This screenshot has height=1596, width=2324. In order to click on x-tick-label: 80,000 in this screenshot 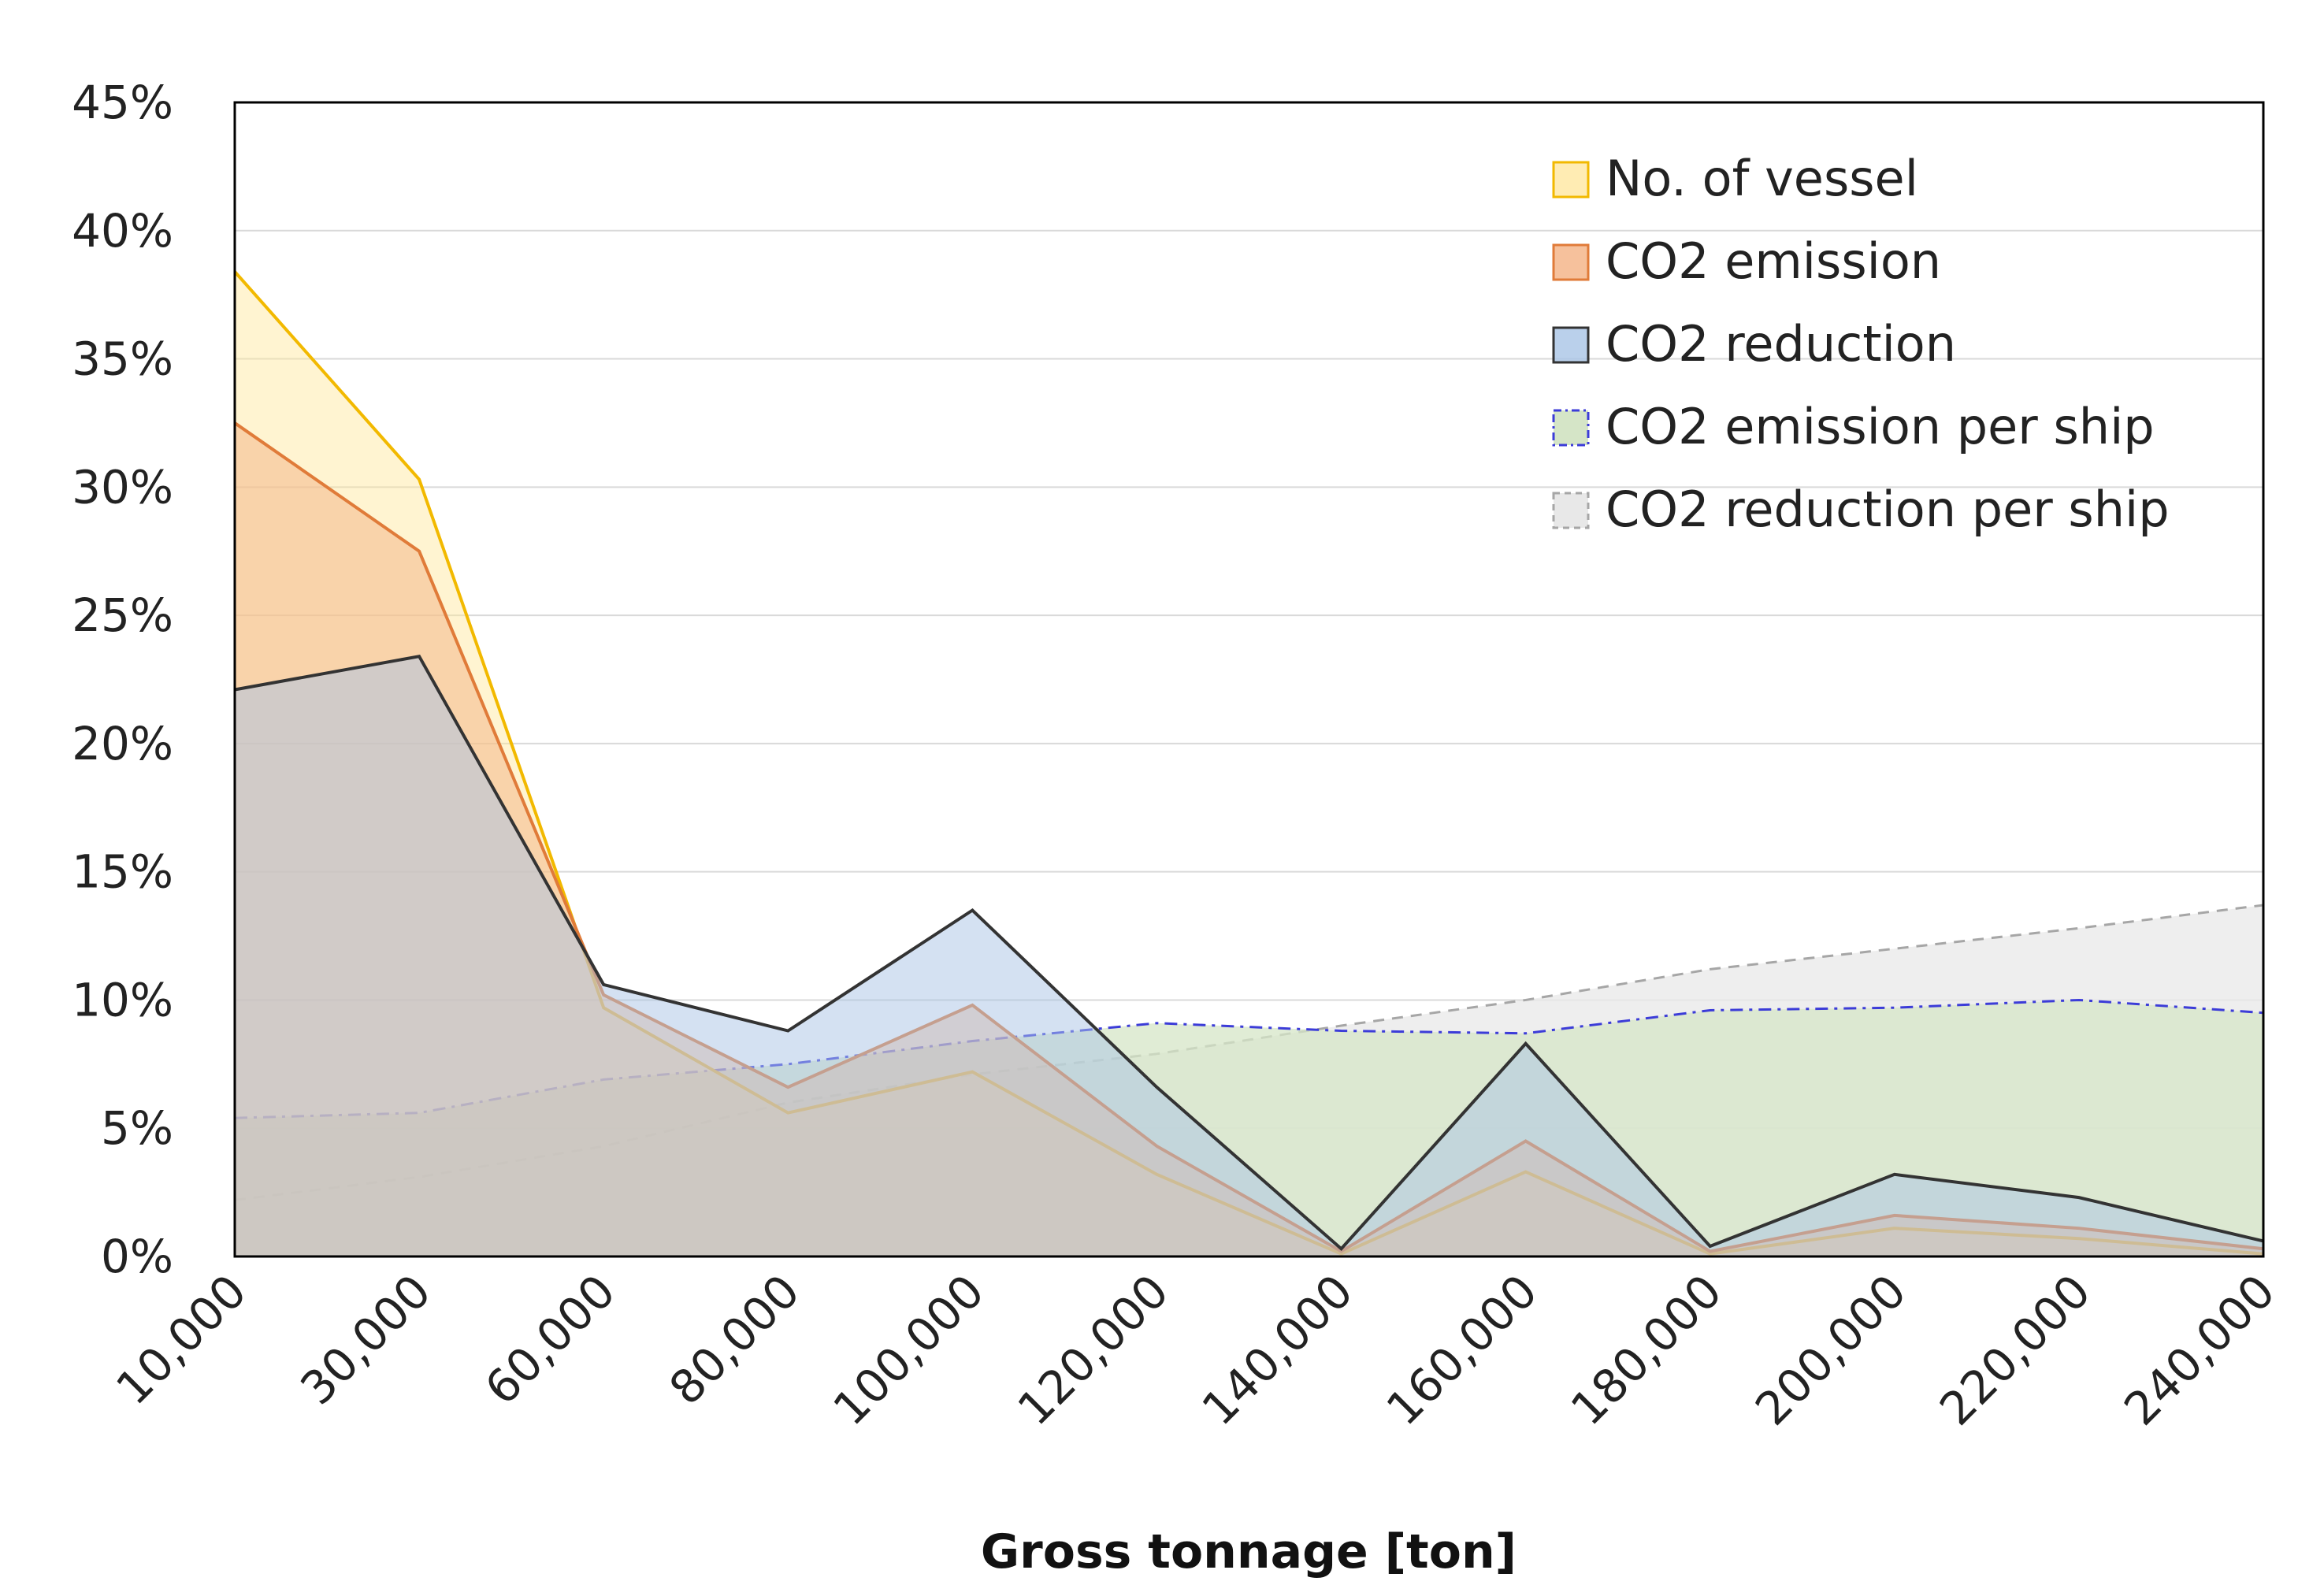, I will do `click(735, 1340)`.